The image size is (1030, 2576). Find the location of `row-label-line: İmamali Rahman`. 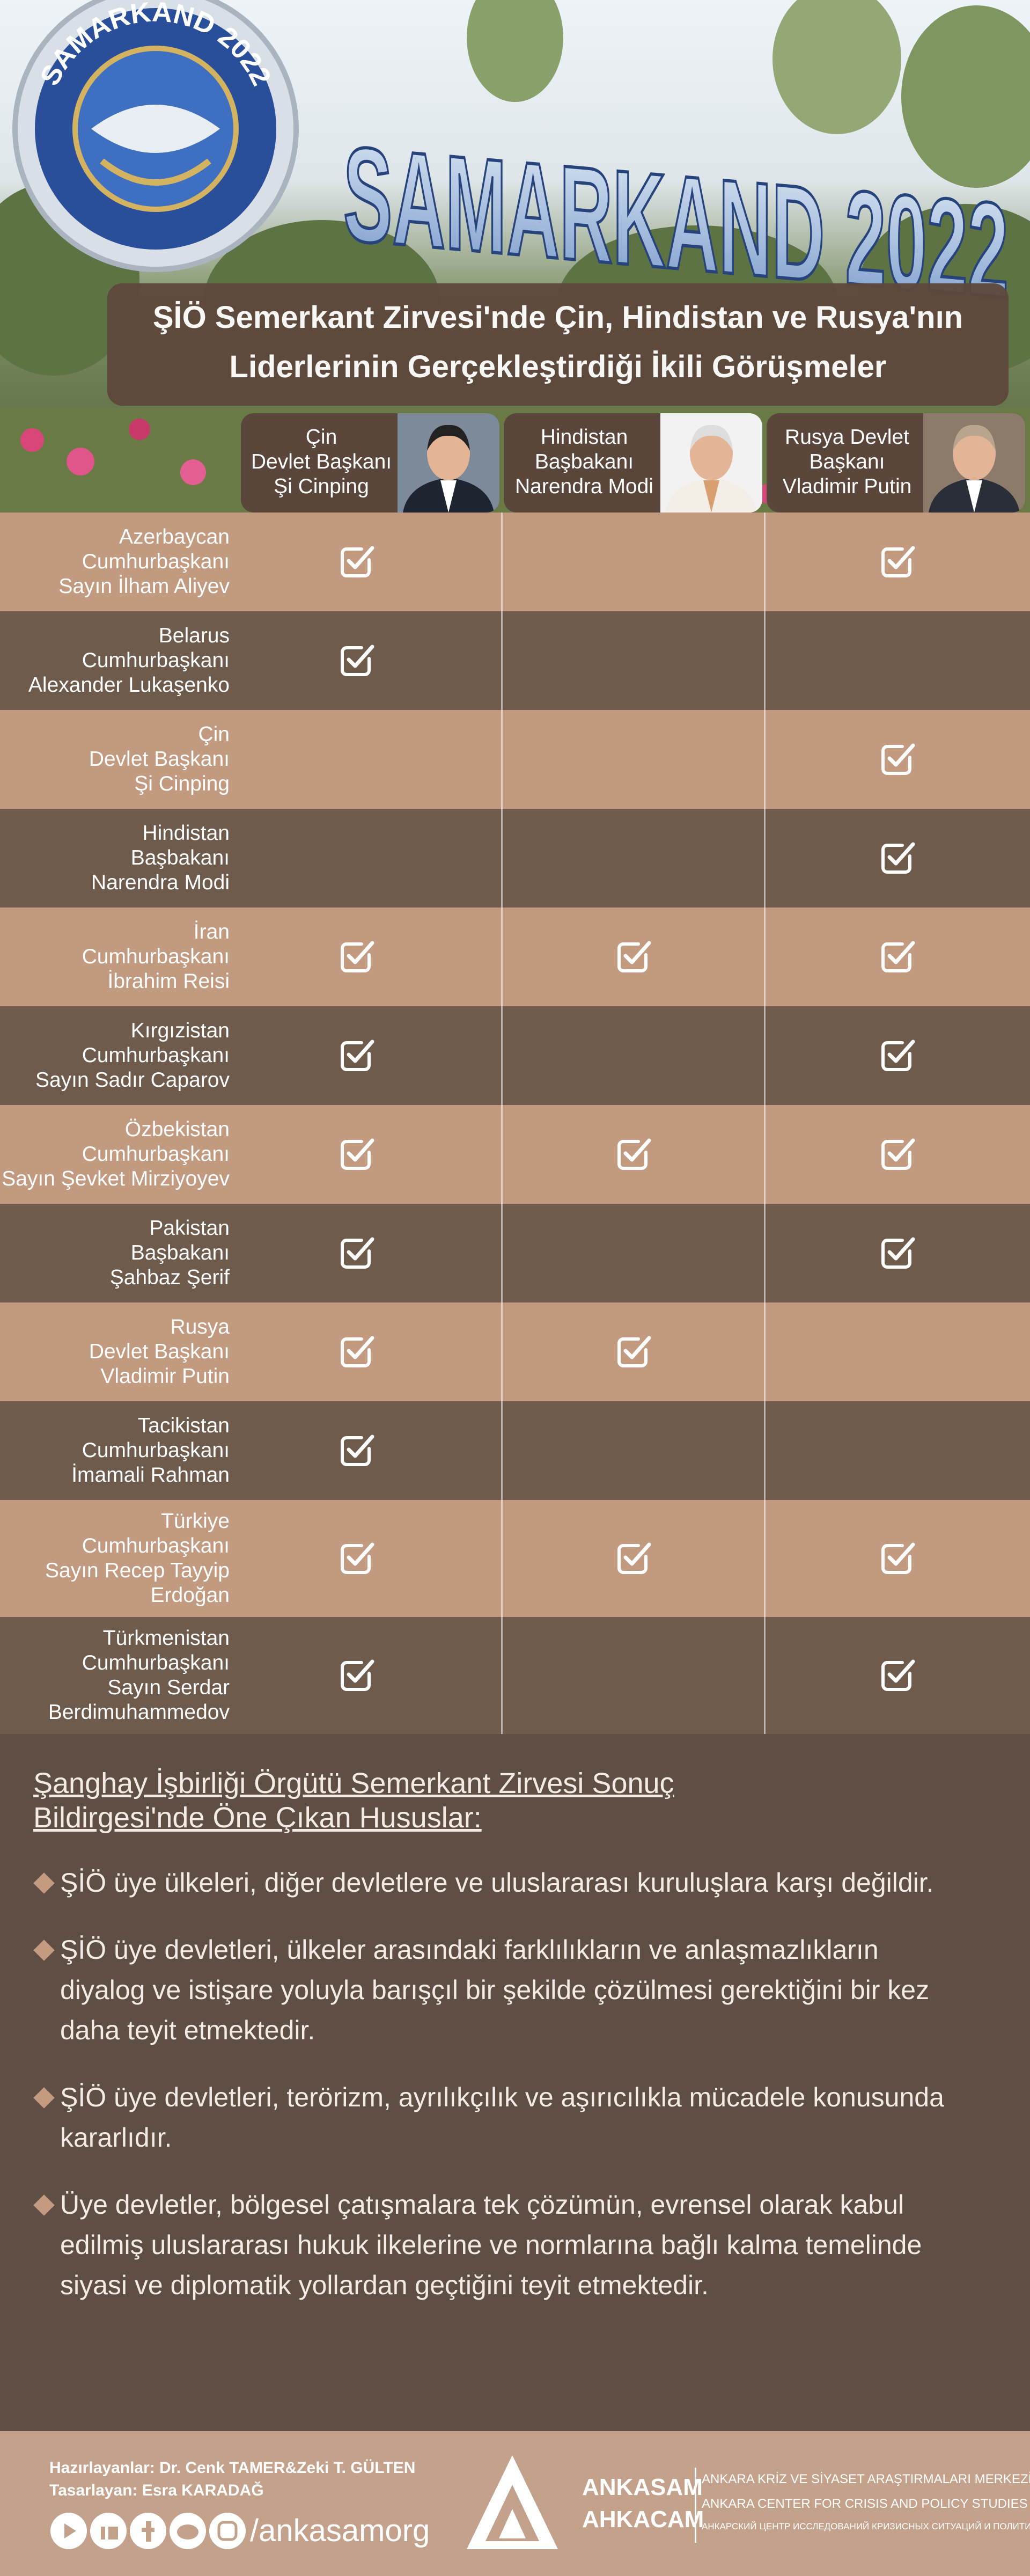

row-label-line: İmamali Rahman is located at coordinates (150, 1475).